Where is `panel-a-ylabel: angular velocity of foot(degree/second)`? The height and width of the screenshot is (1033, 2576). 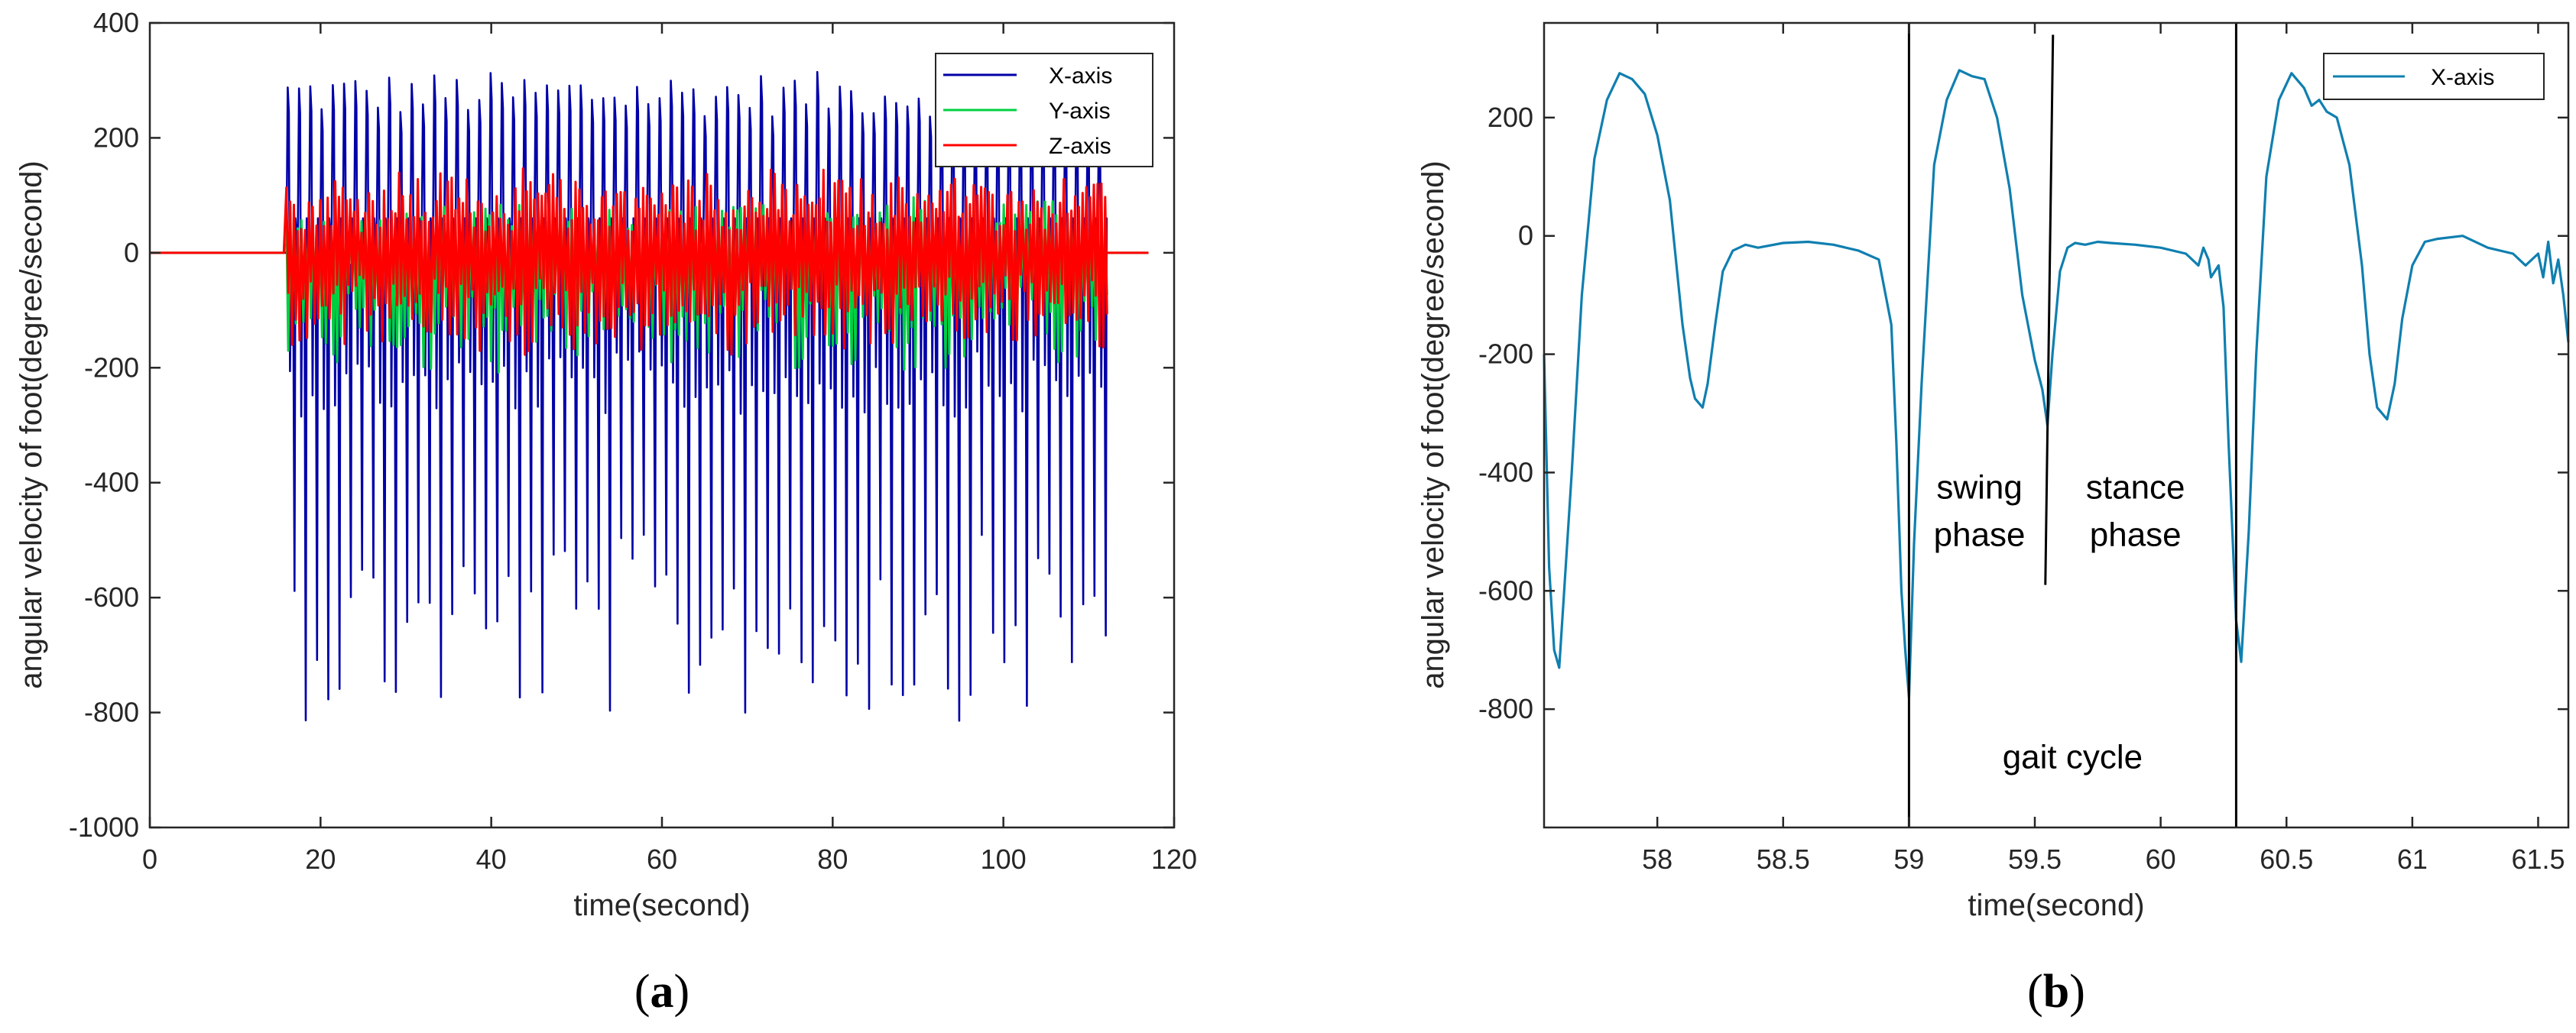
panel-a-ylabel: angular velocity of foot(degree/second) is located at coordinates (31, 424).